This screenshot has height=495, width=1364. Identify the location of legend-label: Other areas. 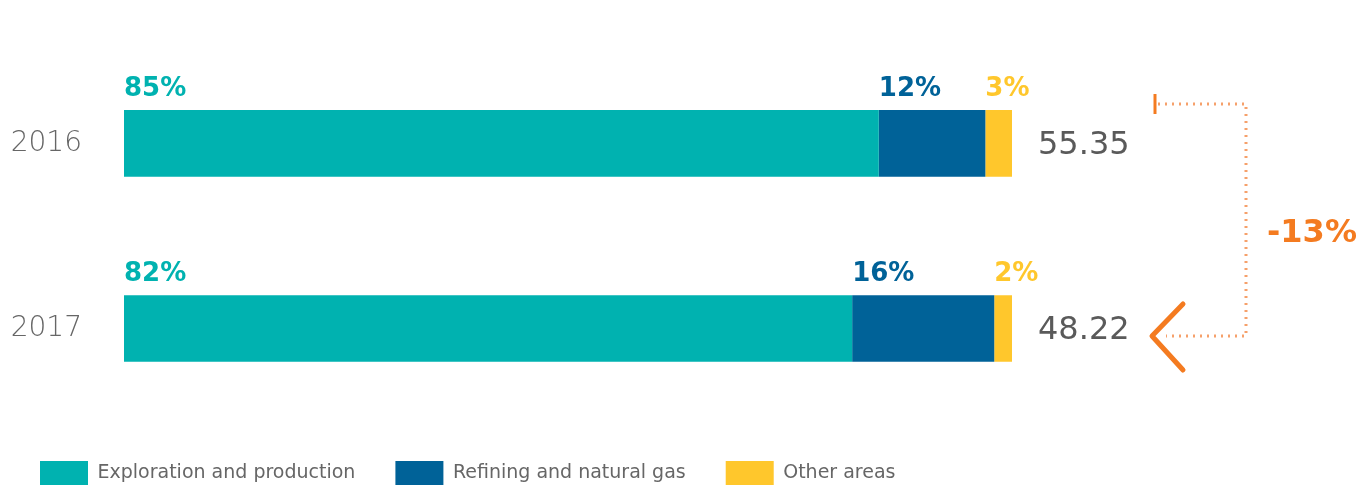
(839, 470).